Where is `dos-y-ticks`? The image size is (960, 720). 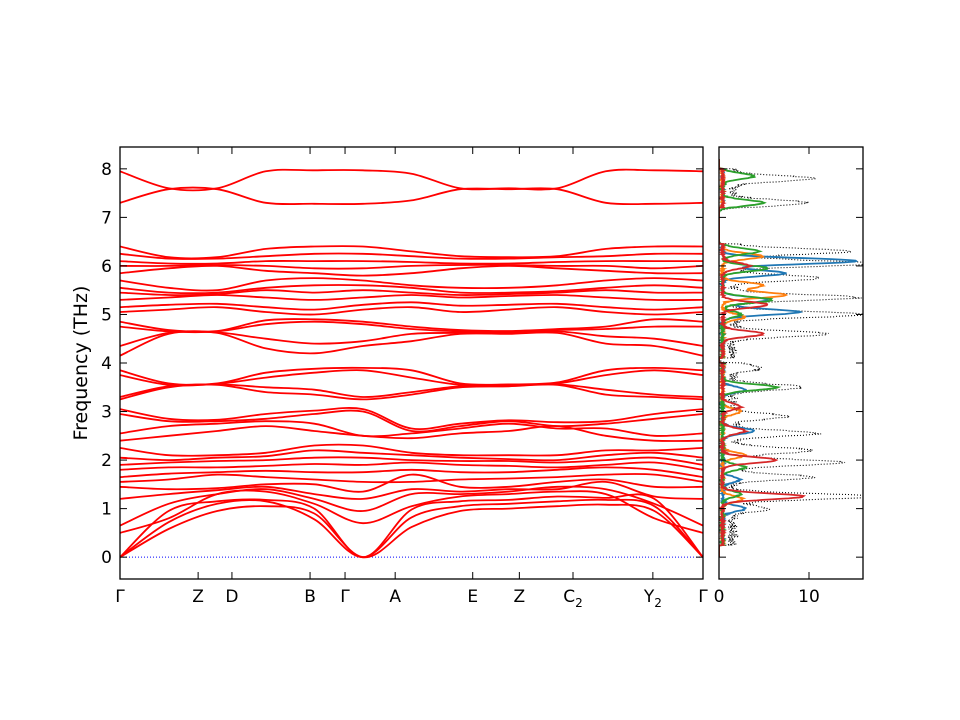
dos-y-ticks is located at coordinates (791, 363).